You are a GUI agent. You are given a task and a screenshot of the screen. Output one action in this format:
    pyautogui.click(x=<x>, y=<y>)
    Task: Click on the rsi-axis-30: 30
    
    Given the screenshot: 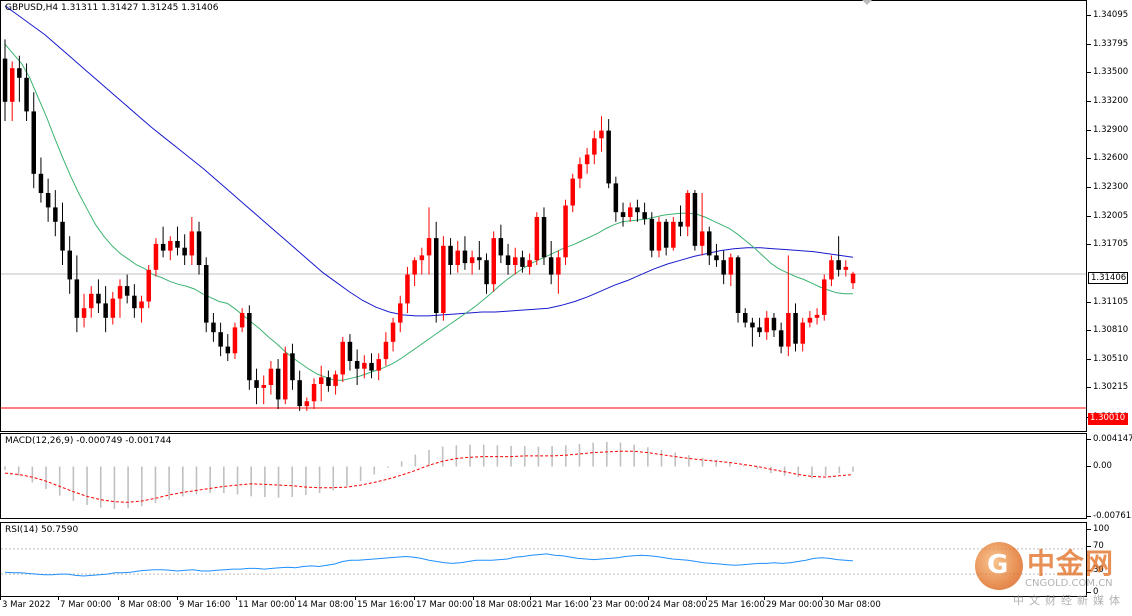 What is the action you would take?
    pyautogui.click(x=1098, y=570)
    